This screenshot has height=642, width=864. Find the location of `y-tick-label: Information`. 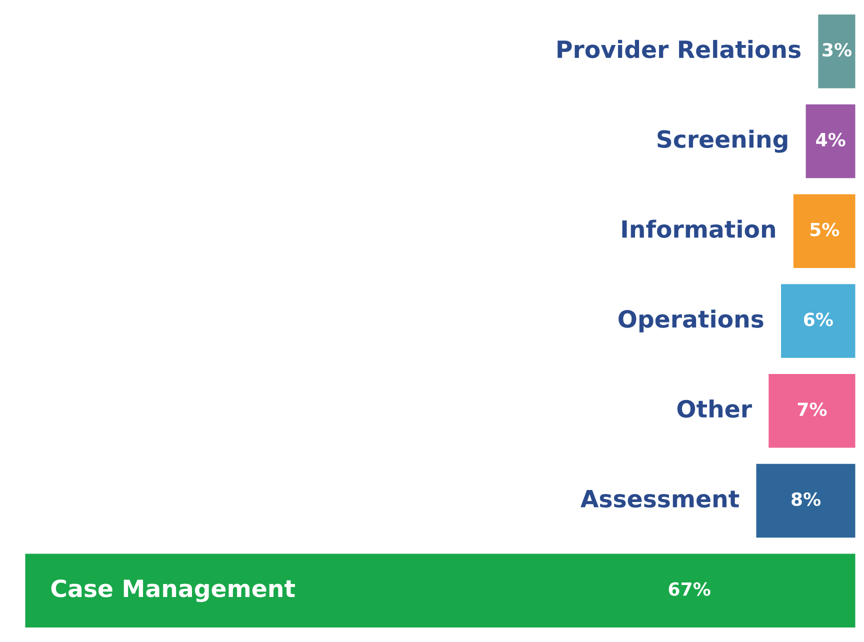

y-tick-label: Information is located at coordinates (698, 229).